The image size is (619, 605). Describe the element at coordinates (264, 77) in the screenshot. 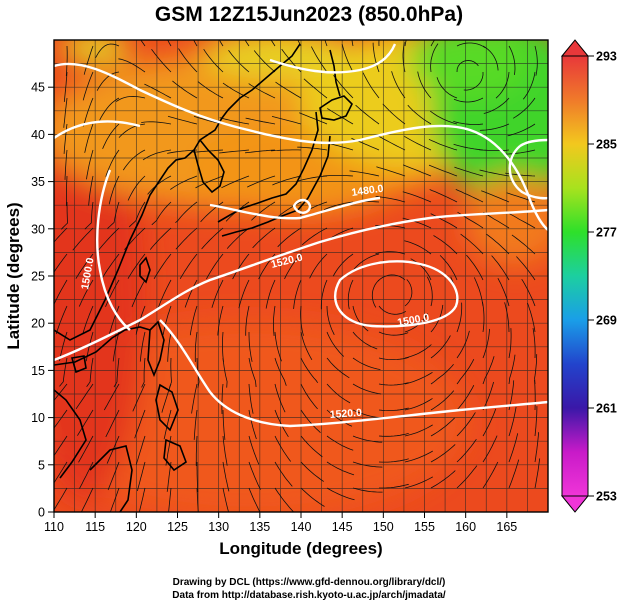

I see `coast-russia` at that location.